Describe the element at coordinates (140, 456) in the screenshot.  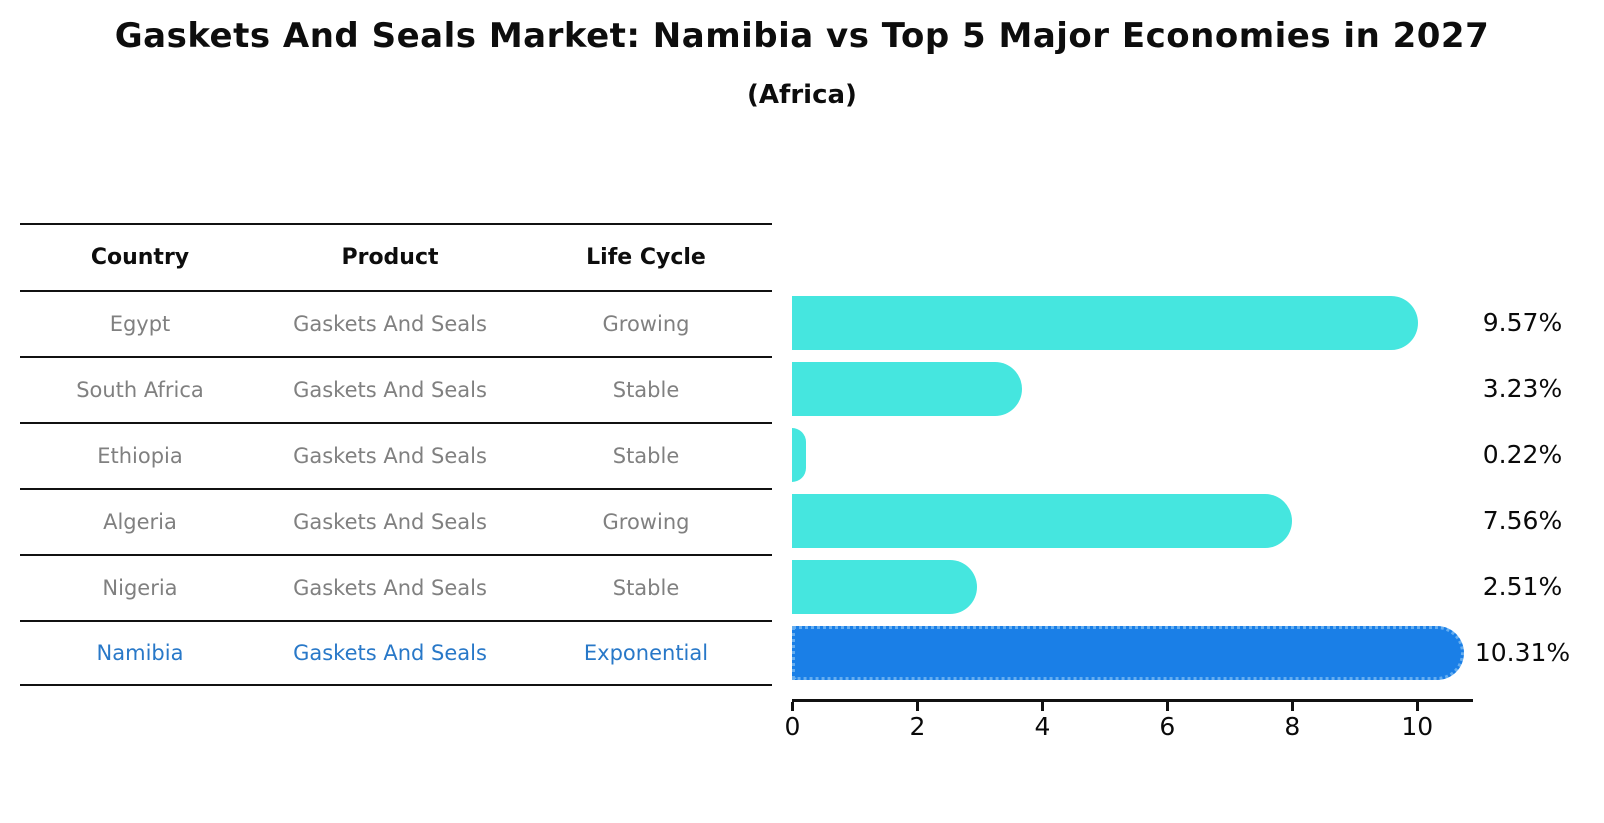
I see `cell-country: Ethiopia` at that location.